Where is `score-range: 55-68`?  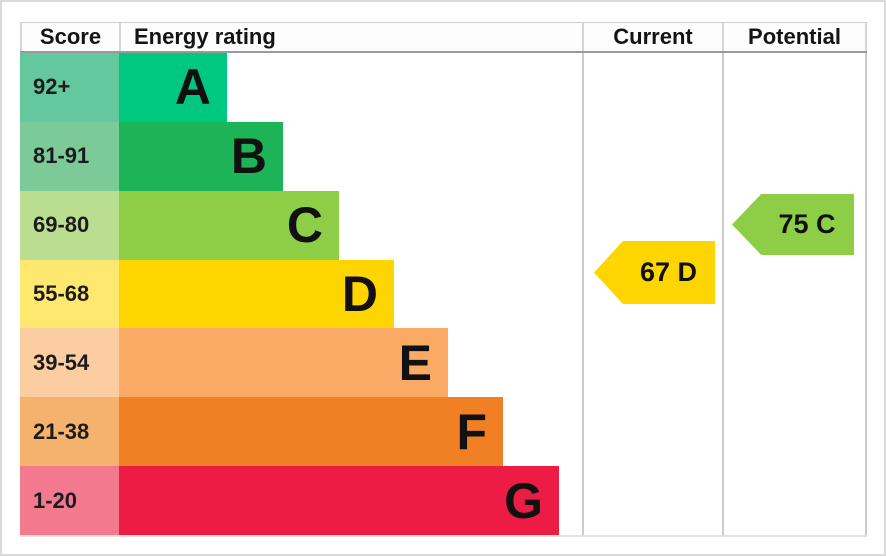 score-range: 55-68 is located at coordinates (69, 294).